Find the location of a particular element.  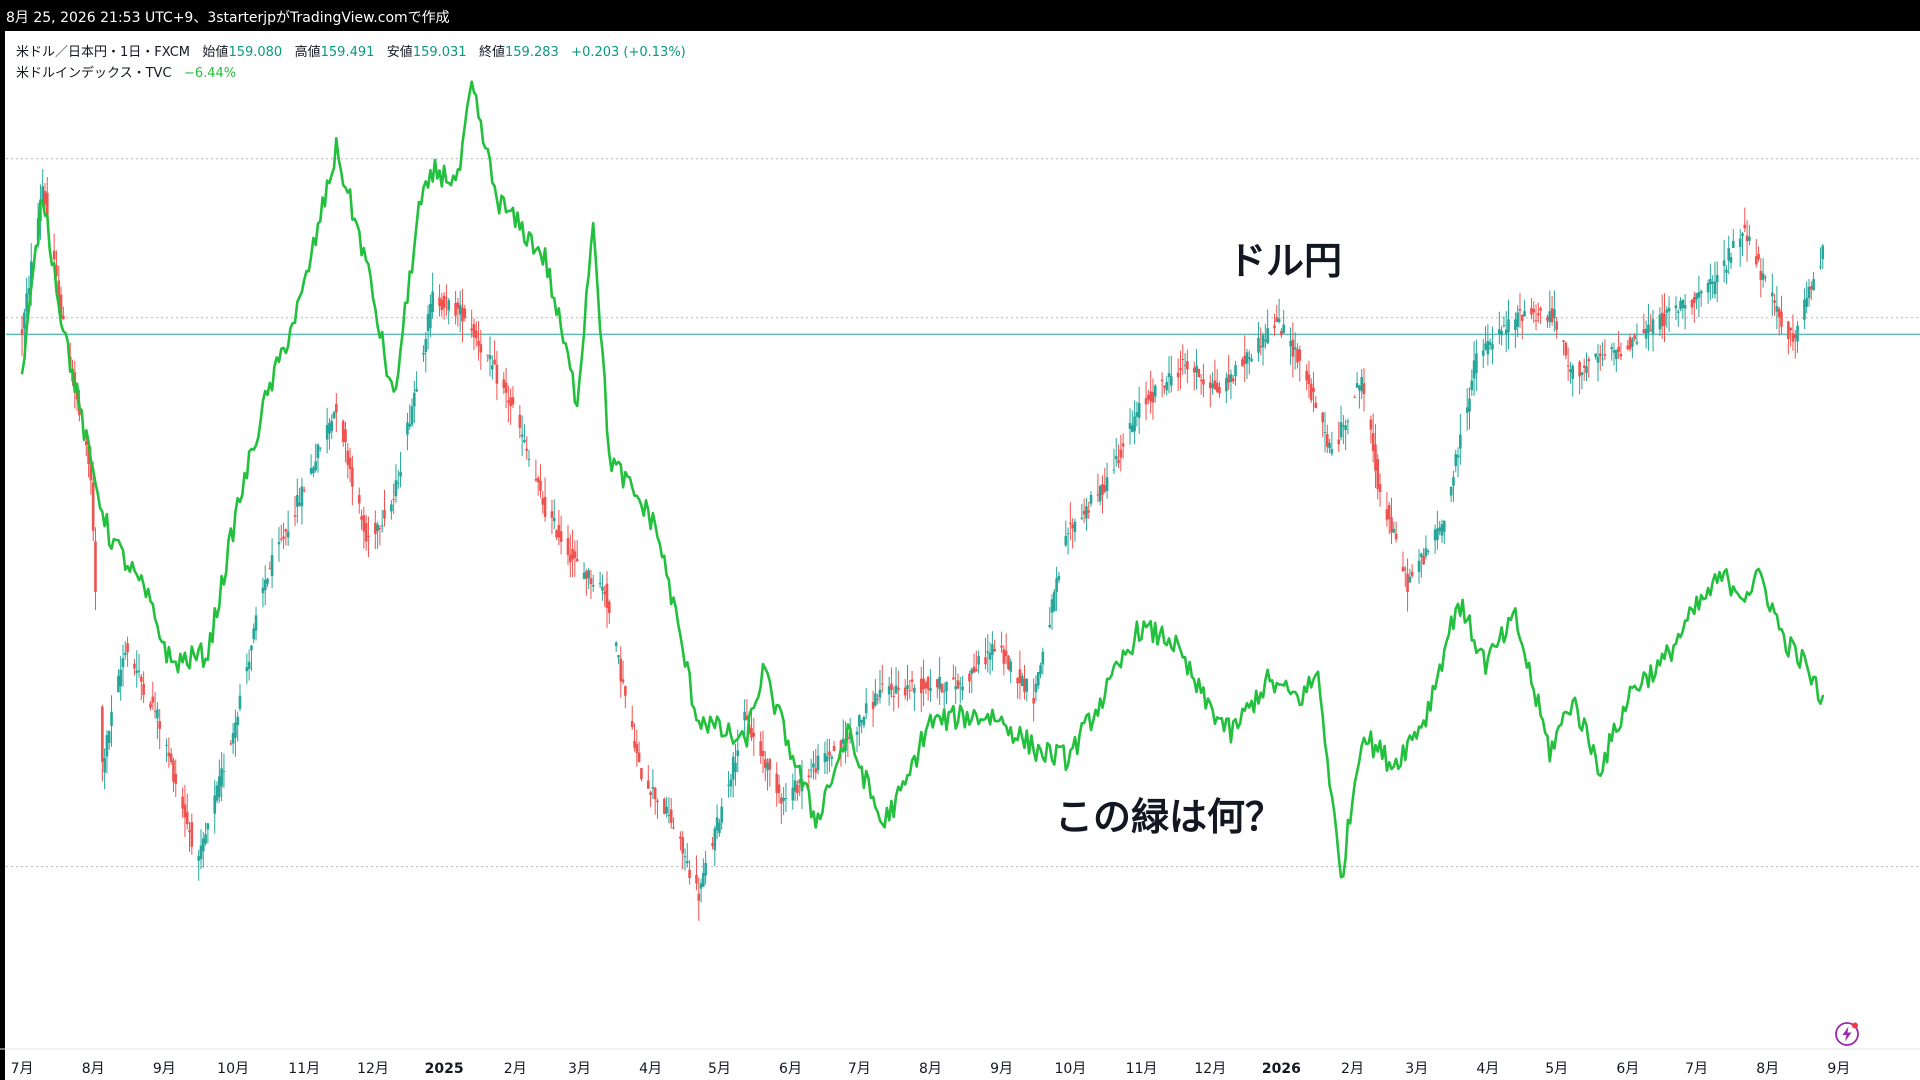

legend-compare-symbol: 米ドルインデックス・TVC is located at coordinates (94, 73).